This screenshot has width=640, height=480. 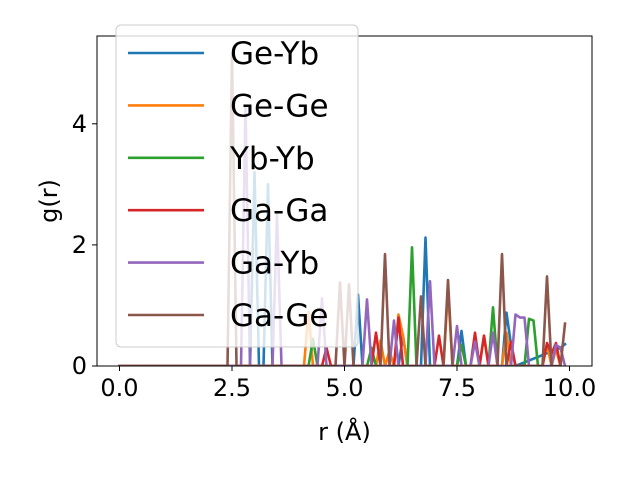 I want to click on legend-label: Ge-Yb, so click(x=274, y=54).